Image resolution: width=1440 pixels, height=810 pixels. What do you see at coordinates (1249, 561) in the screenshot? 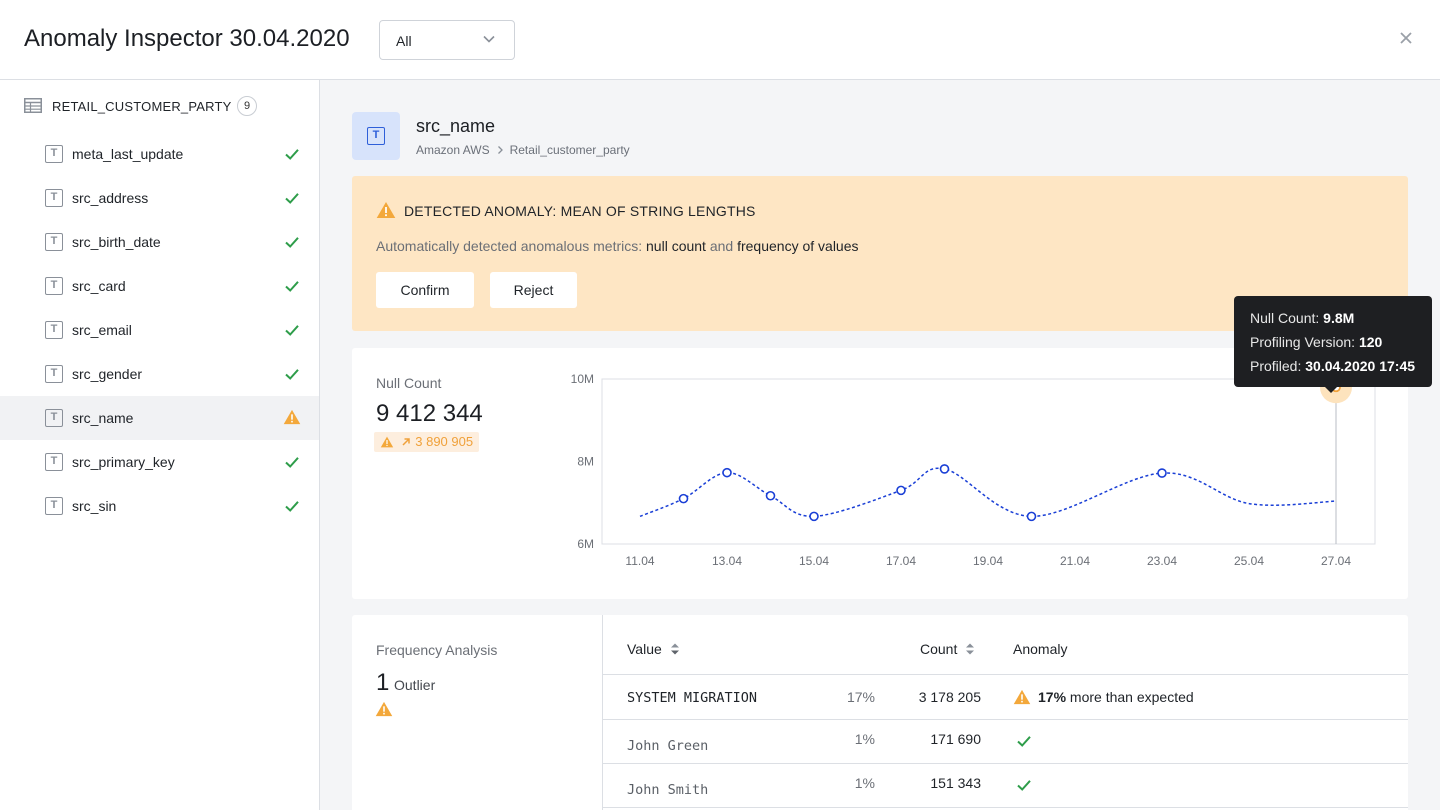
I see `x-tick-label: 25.04` at bounding box center [1249, 561].